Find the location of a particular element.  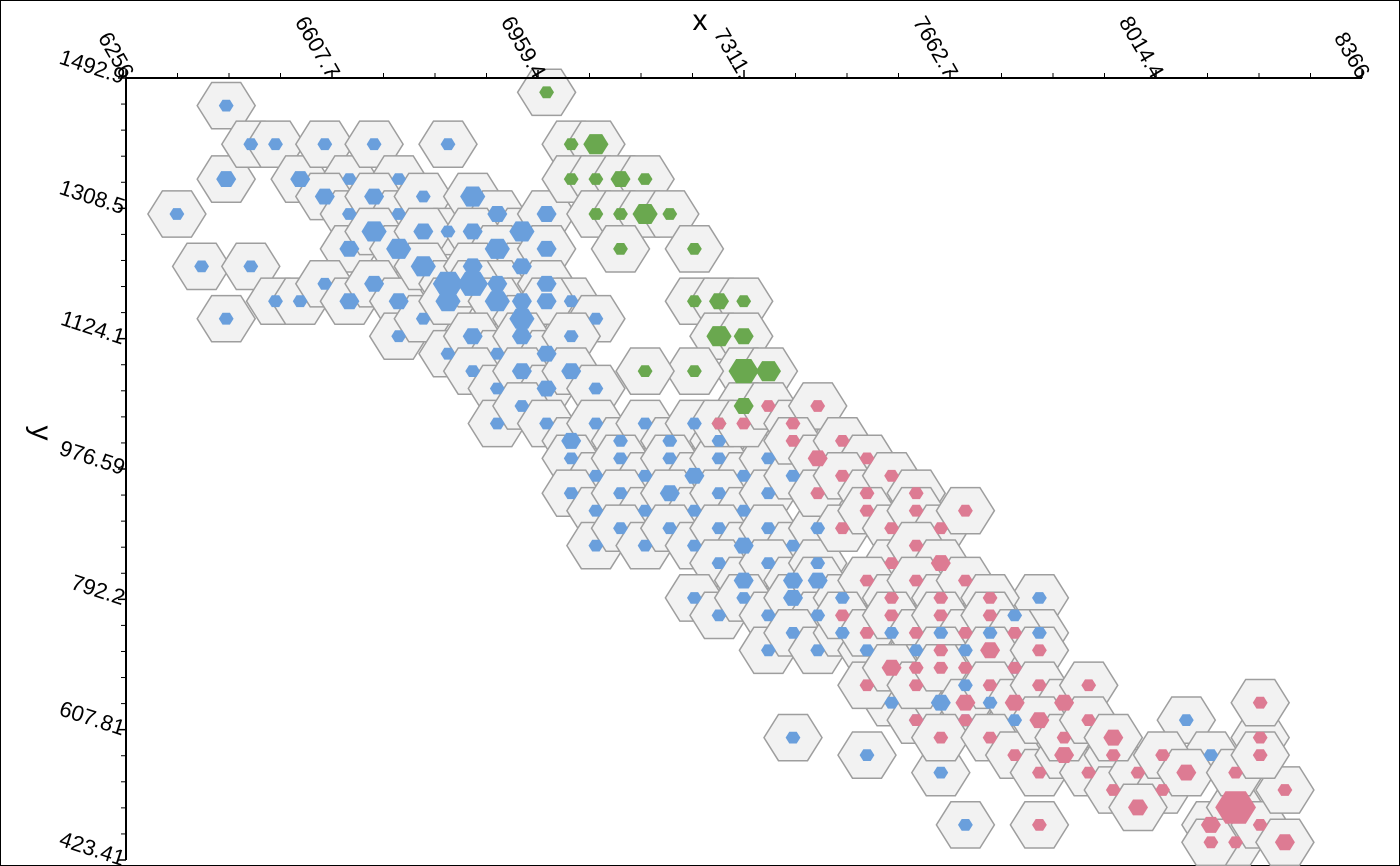

x-tick-label: 7311. is located at coordinates (733, 53).